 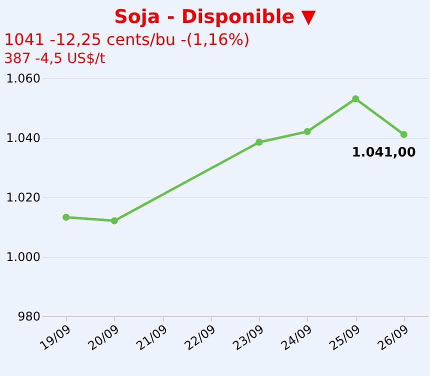 I want to click on y-tick-label: 1.040, so click(x=23, y=138).